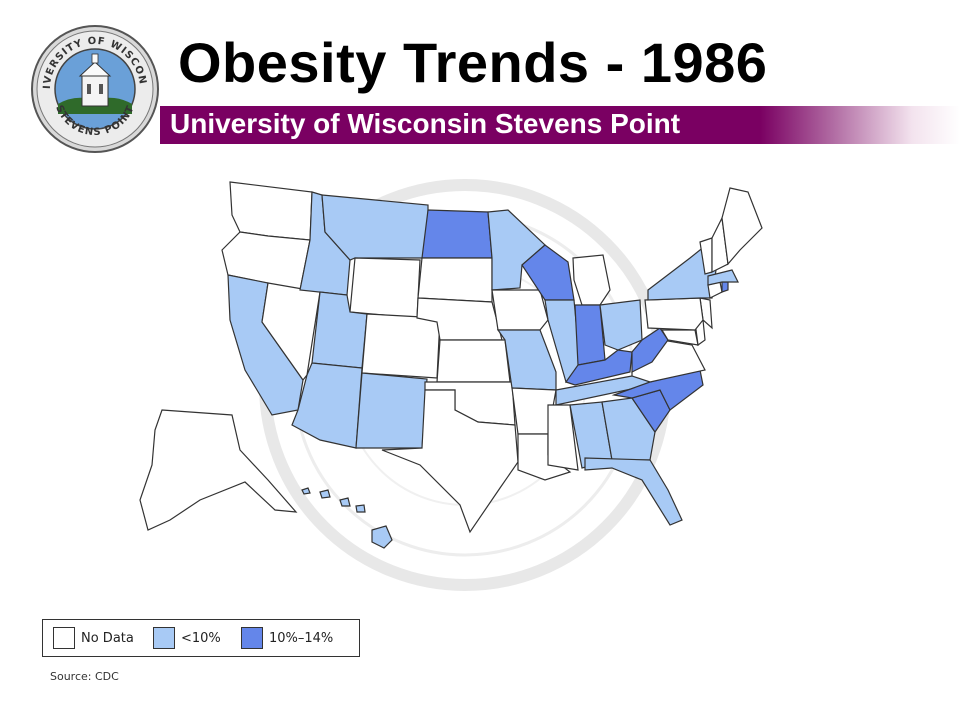  Describe the element at coordinates (548, 272) in the screenshot. I see `state-wi` at that location.